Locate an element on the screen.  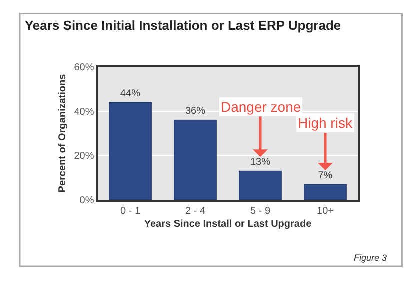
annotation: Danger zone is located at coordinates (261, 107).